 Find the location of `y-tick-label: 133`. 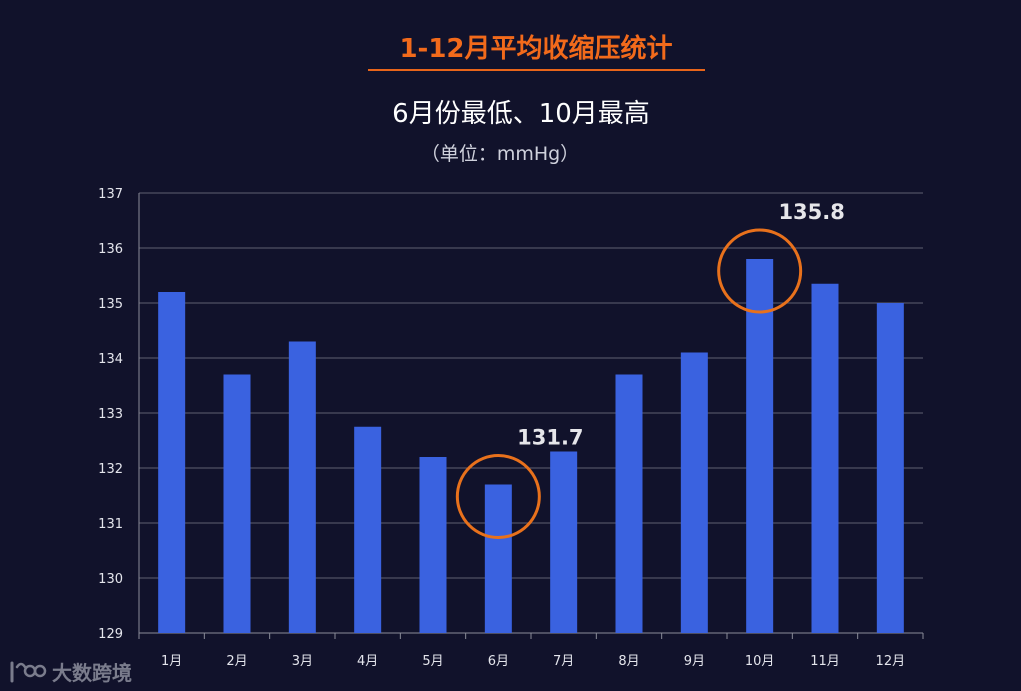

y-tick-label: 133 is located at coordinates (110, 414).